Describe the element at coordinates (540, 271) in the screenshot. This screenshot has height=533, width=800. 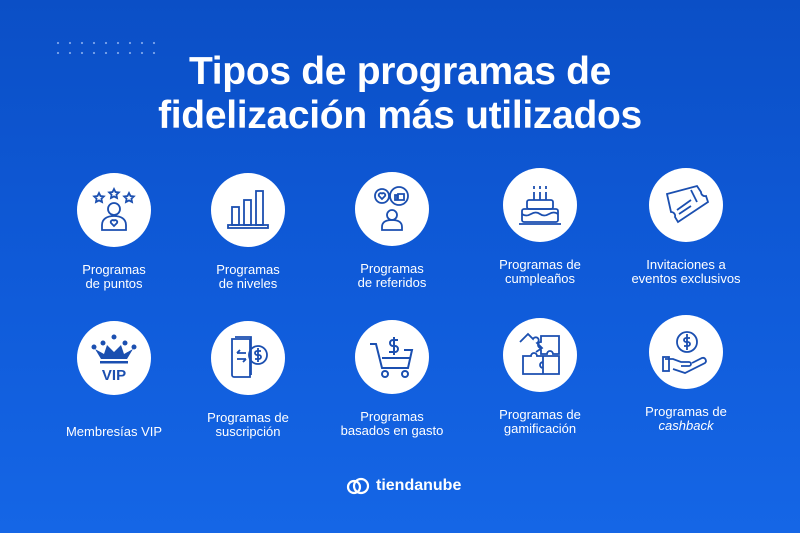
I see `item-label: Programas de cumpleaños` at that location.